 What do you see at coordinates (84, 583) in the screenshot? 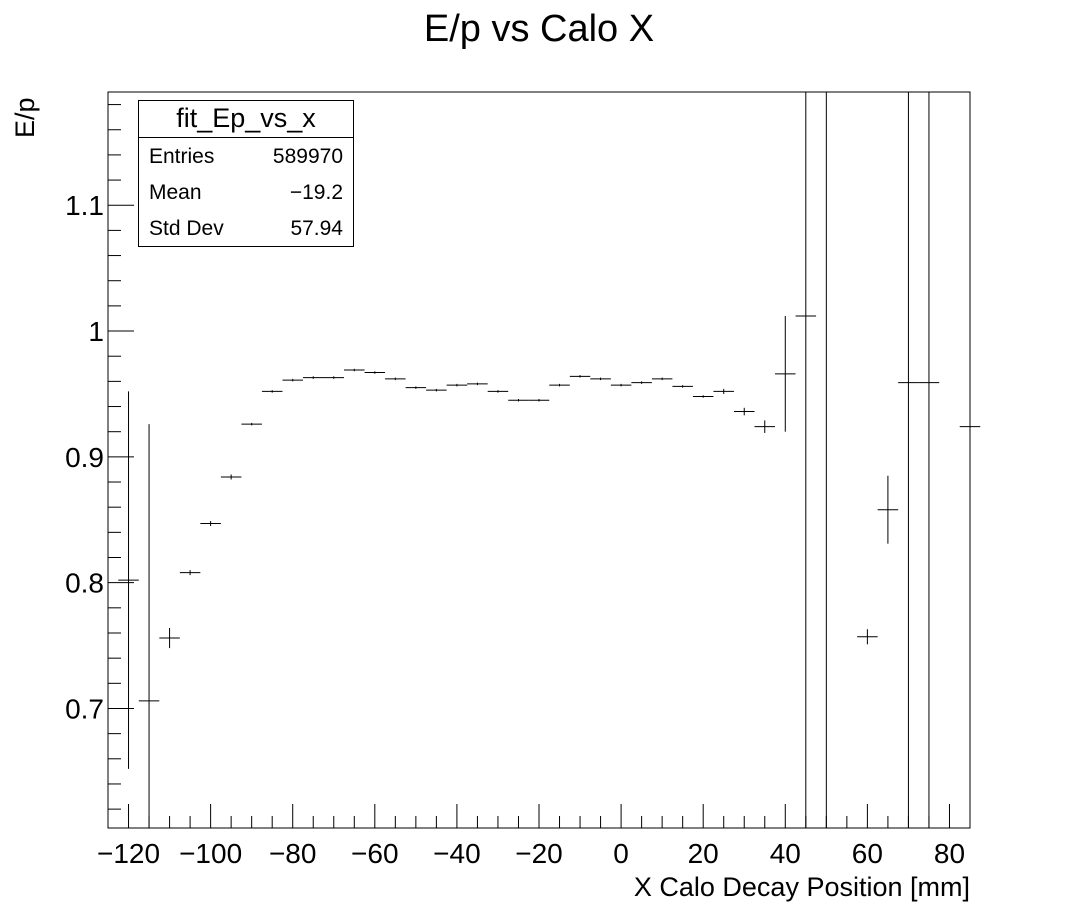
I see `y-tick-label: 0.8` at bounding box center [84, 583].